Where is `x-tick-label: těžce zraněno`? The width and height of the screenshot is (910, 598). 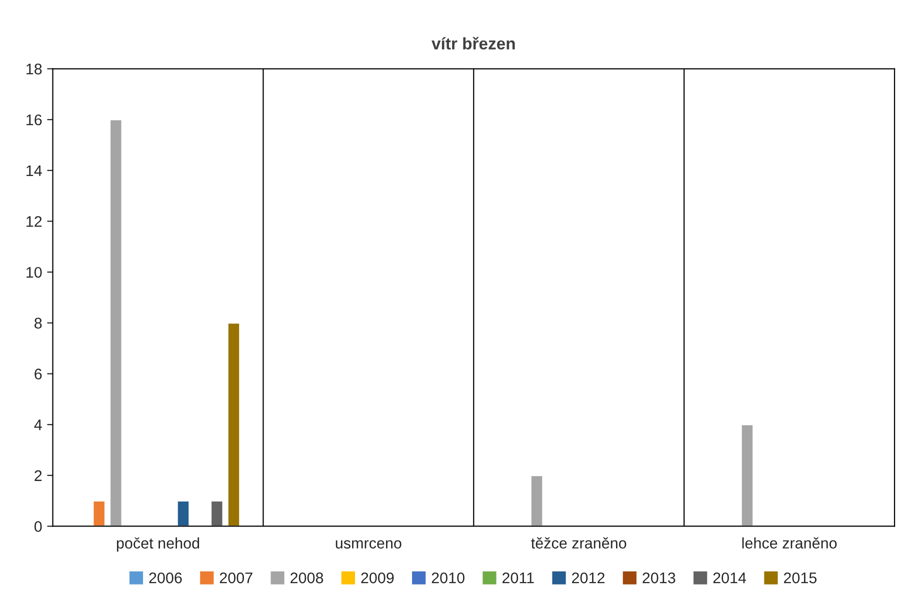 x-tick-label: těžce zraněno is located at coordinates (578, 543).